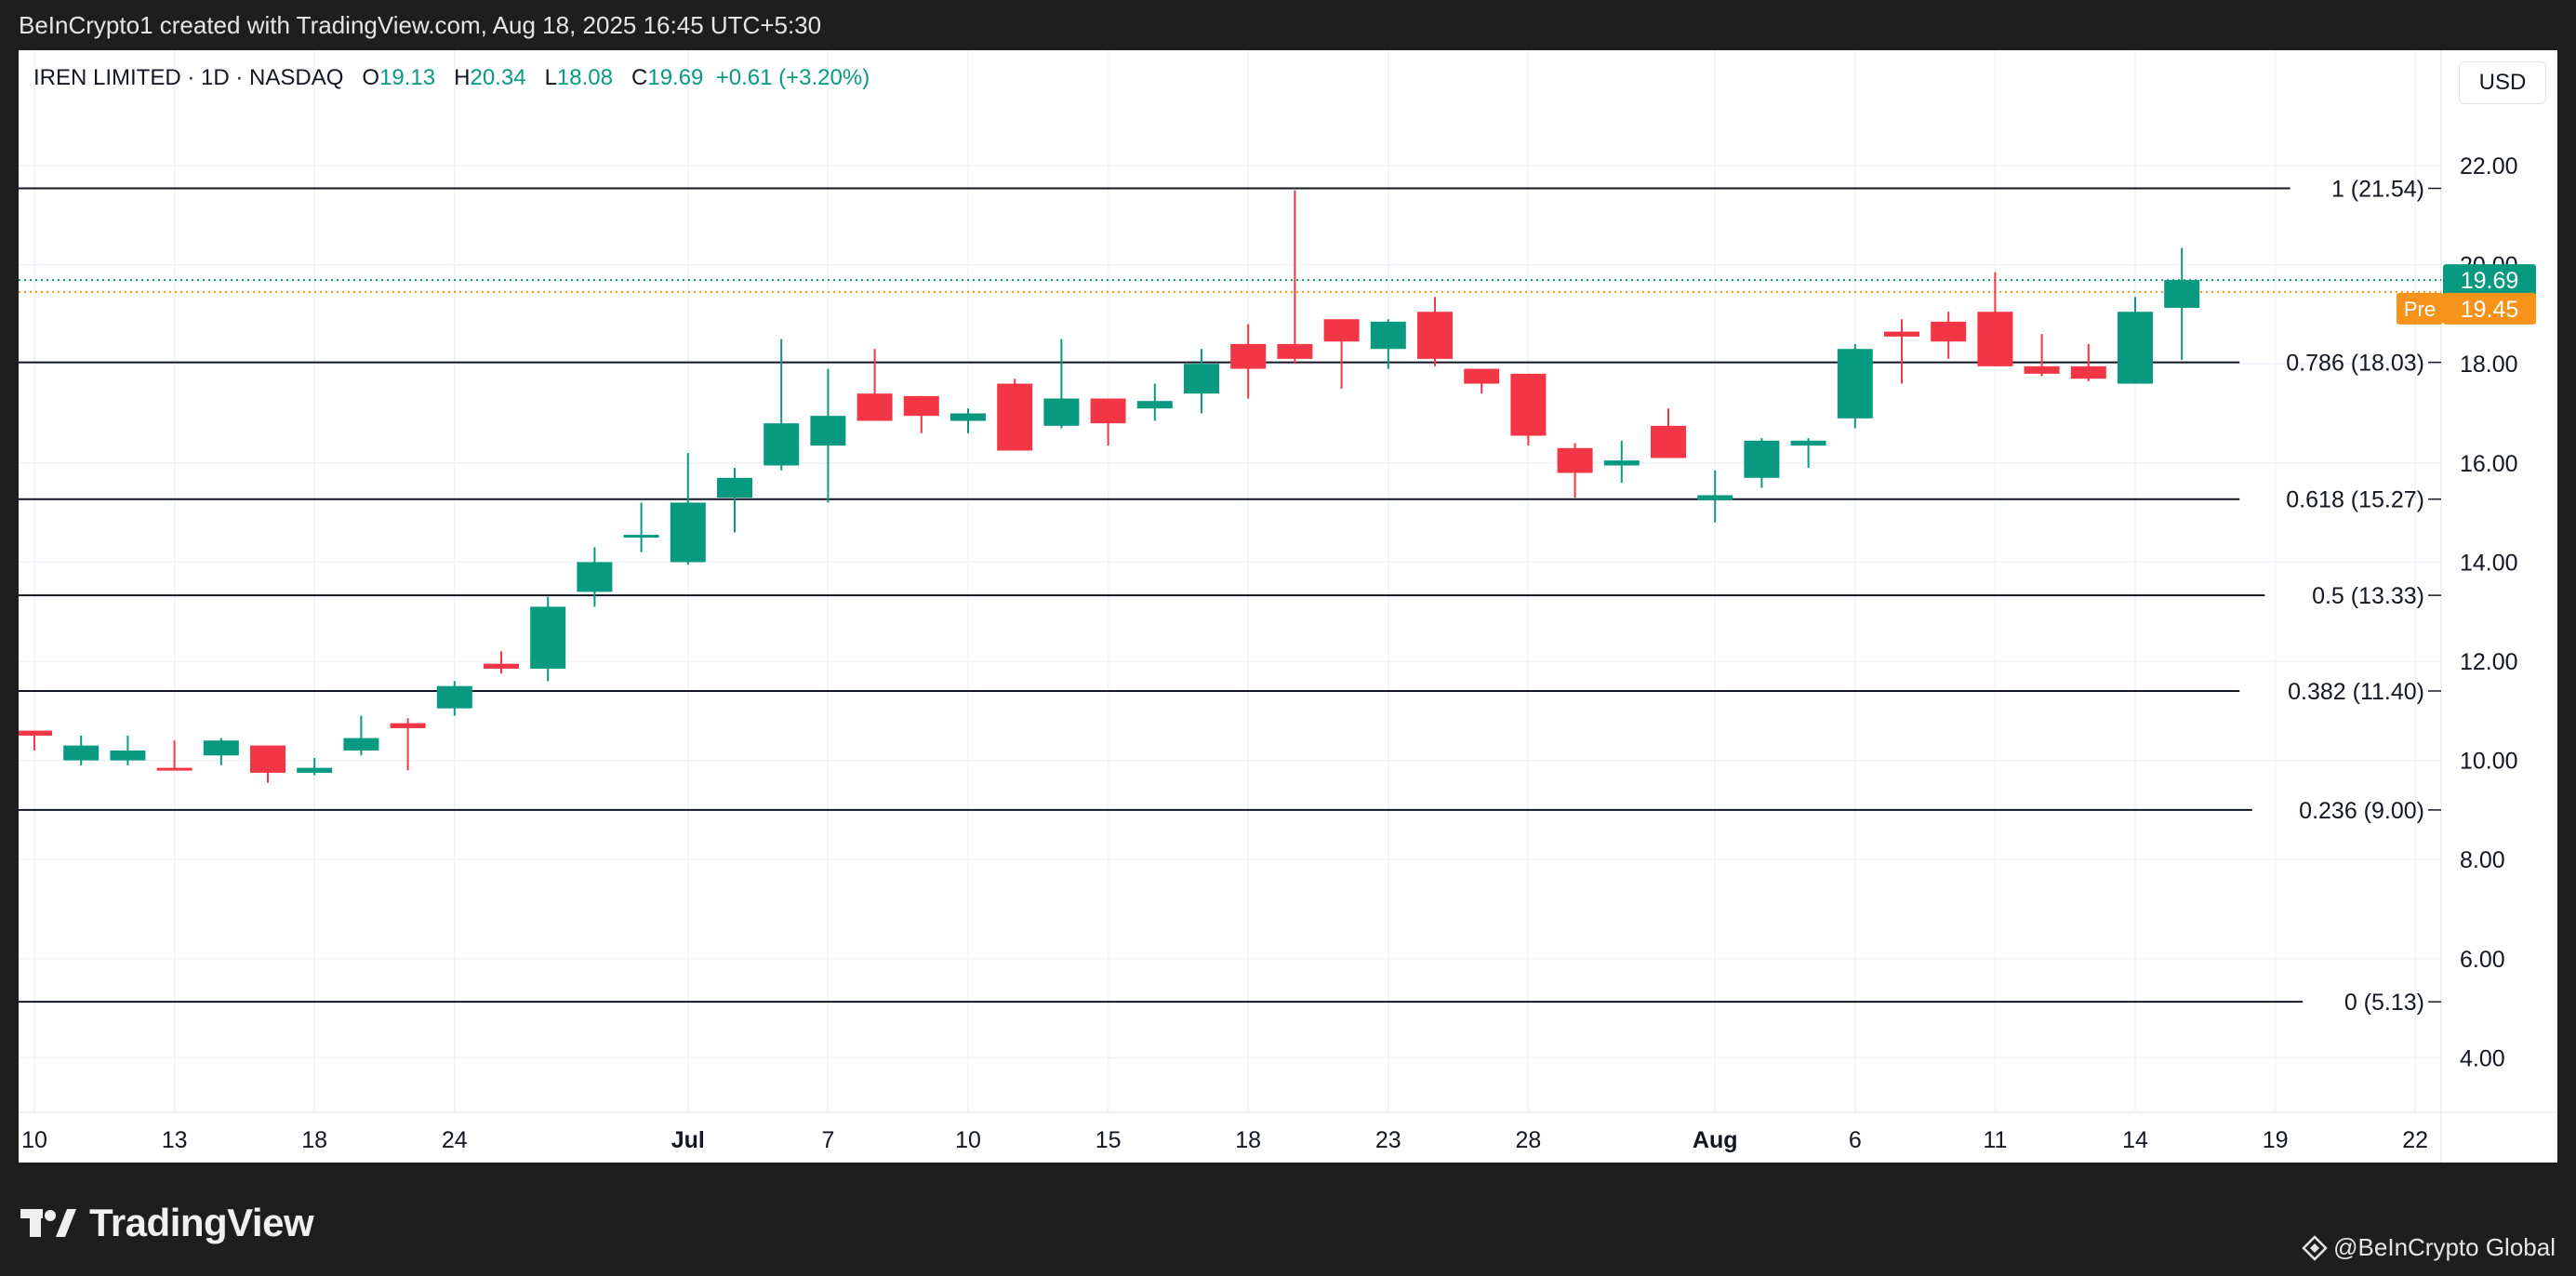  What do you see at coordinates (2502, 82) in the screenshot?
I see `currency-button: USD` at bounding box center [2502, 82].